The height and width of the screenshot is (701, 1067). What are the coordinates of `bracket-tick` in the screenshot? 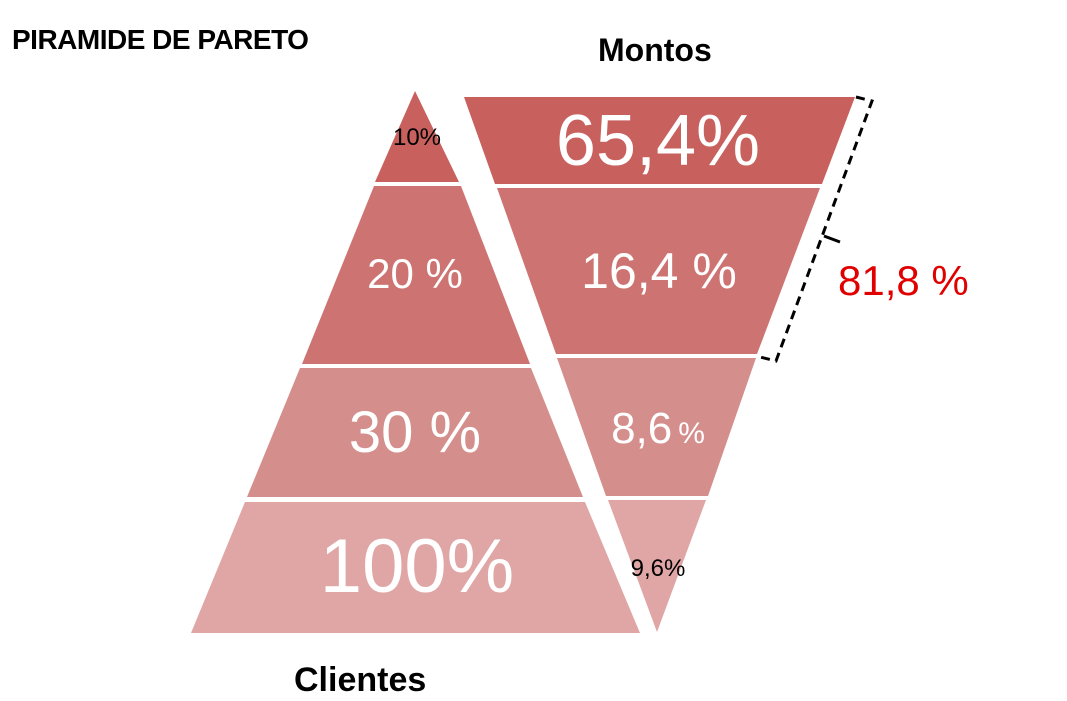 It's located at (832, 239).